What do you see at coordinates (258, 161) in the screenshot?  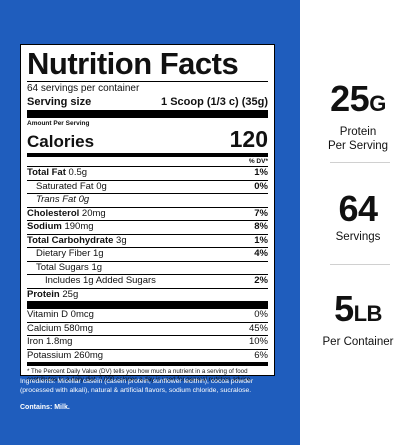 I see `dv-header: % DV*` at bounding box center [258, 161].